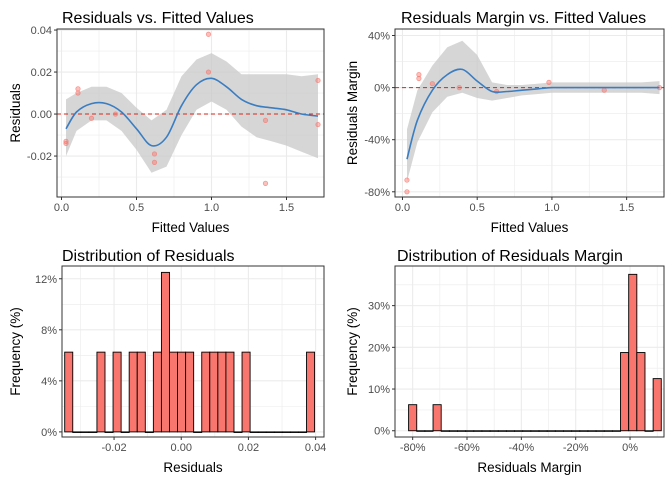 The image size is (672, 480). I want to click on y-tick-label: 4%, so click(49, 382).